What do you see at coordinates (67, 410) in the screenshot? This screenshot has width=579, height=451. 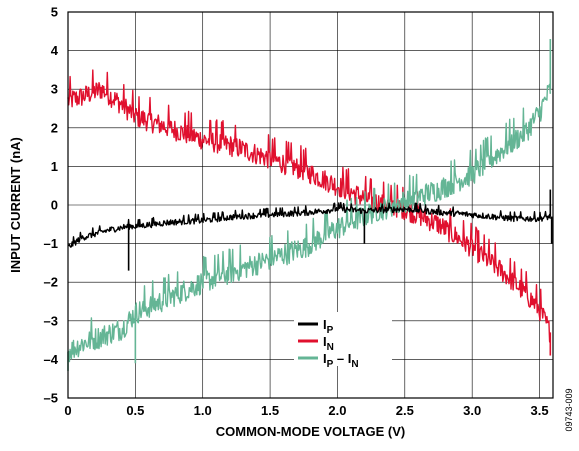 I see `x-tick-label: 0` at bounding box center [67, 410].